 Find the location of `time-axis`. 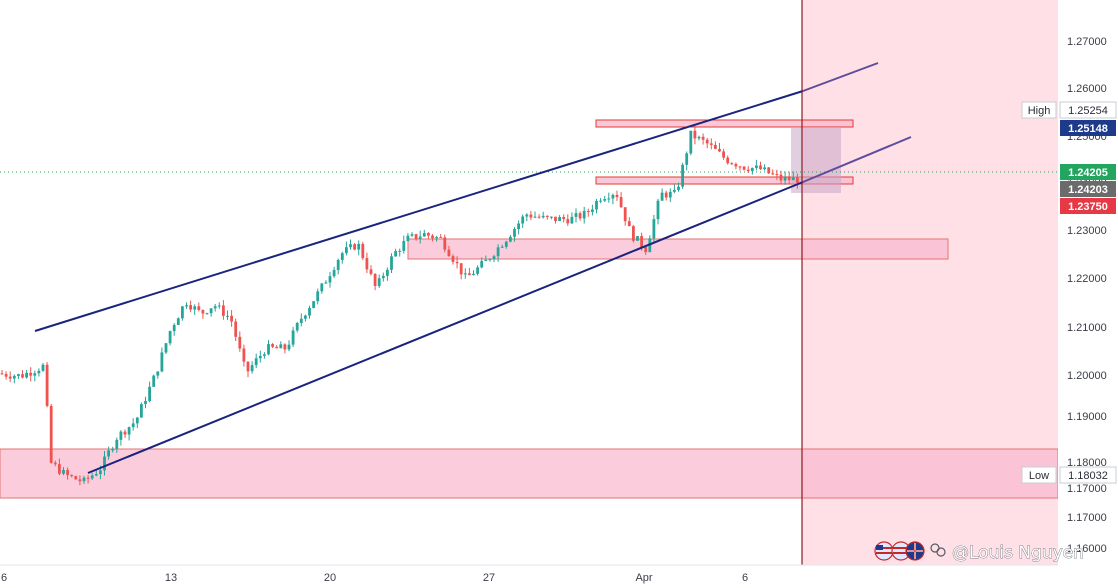

time-axis is located at coordinates (529, 576).